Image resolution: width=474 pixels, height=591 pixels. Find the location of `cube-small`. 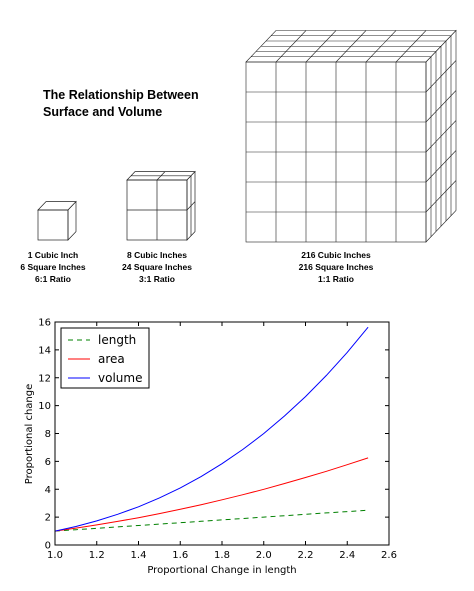

cube-small is located at coordinates (57, 220).